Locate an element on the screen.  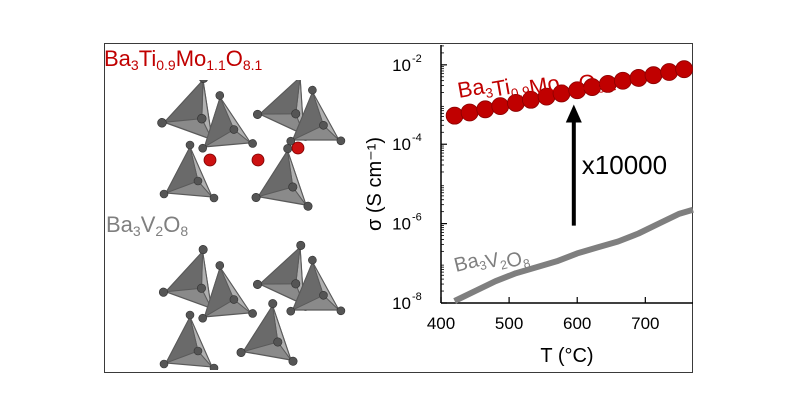
y-axis-label: σ (S cm⁻¹) is located at coordinates (375, 184).